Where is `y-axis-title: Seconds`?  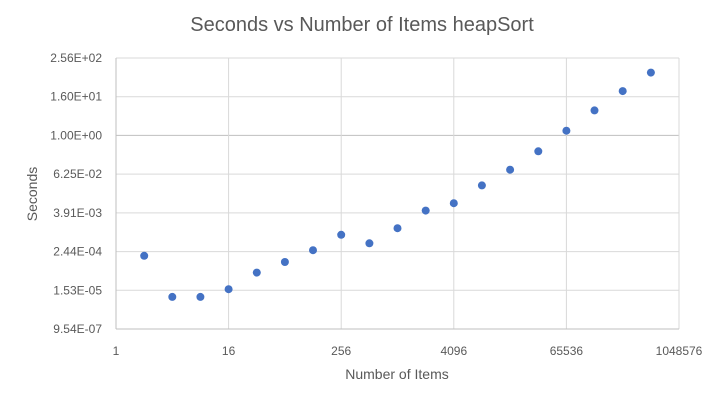 y-axis-title: Seconds is located at coordinates (32, 194).